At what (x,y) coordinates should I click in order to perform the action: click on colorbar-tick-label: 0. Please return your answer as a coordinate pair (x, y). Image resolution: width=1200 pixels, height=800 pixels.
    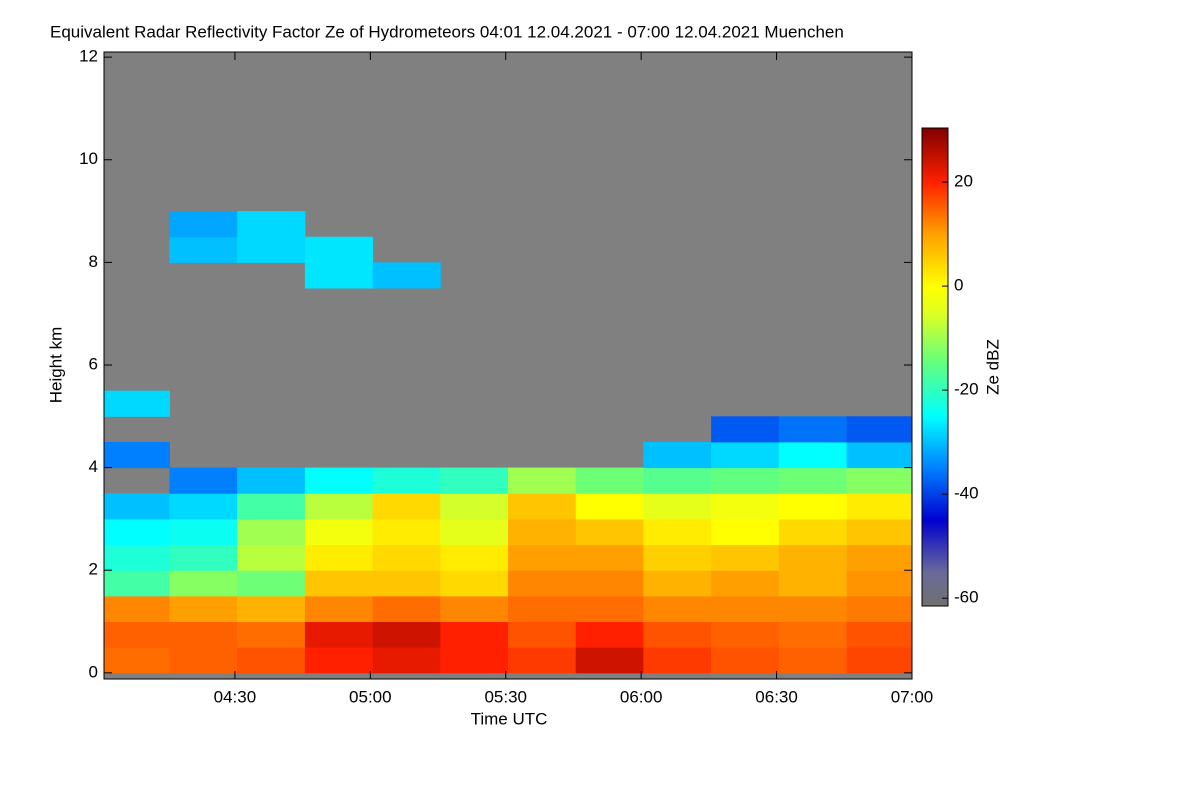
    Looking at the image, I should click on (958, 285).